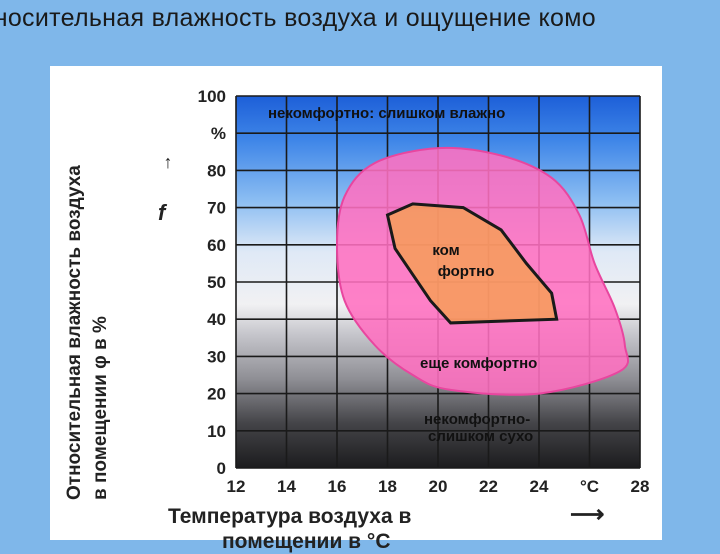 The height and width of the screenshot is (554, 720). I want to click on y-axis-label-line2: в помещении φ в %, so click(100, 408).